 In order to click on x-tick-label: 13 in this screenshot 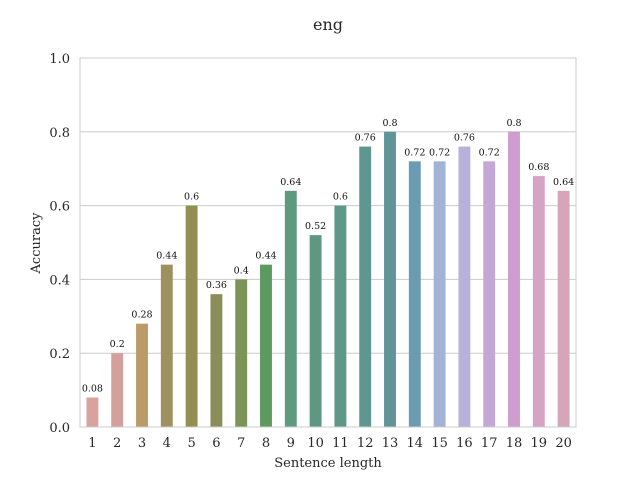, I will do `click(390, 443)`.